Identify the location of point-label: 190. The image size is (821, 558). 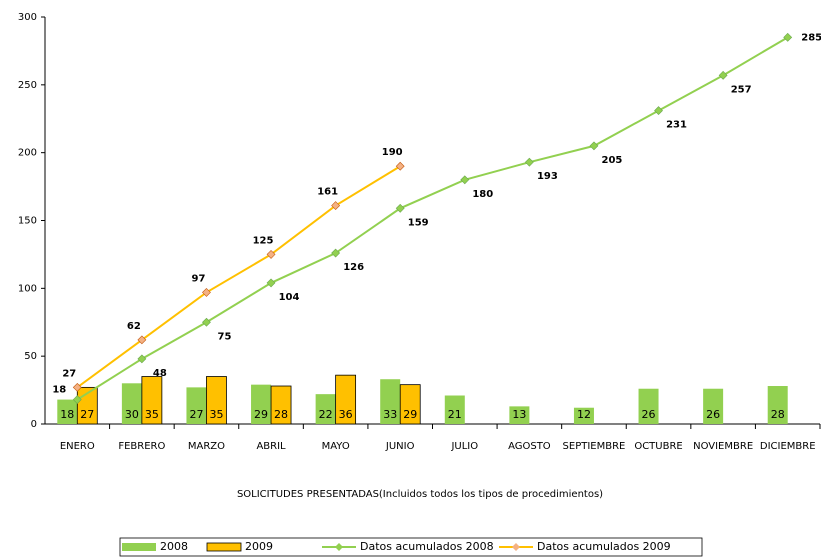
(392, 152).